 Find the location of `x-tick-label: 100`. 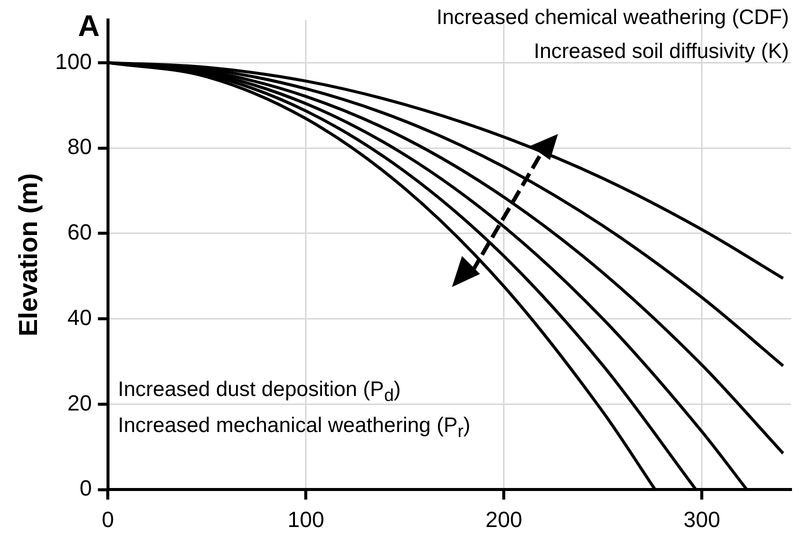

x-tick-label: 100 is located at coordinates (306, 519).